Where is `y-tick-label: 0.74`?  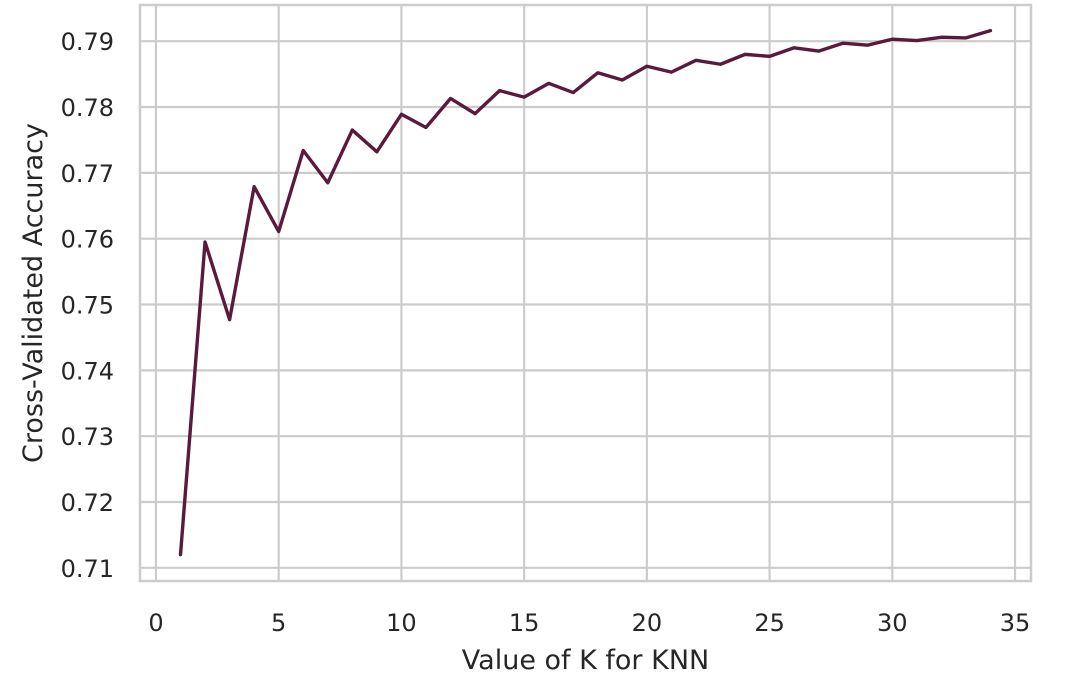 y-tick-label: 0.74 is located at coordinates (87, 371).